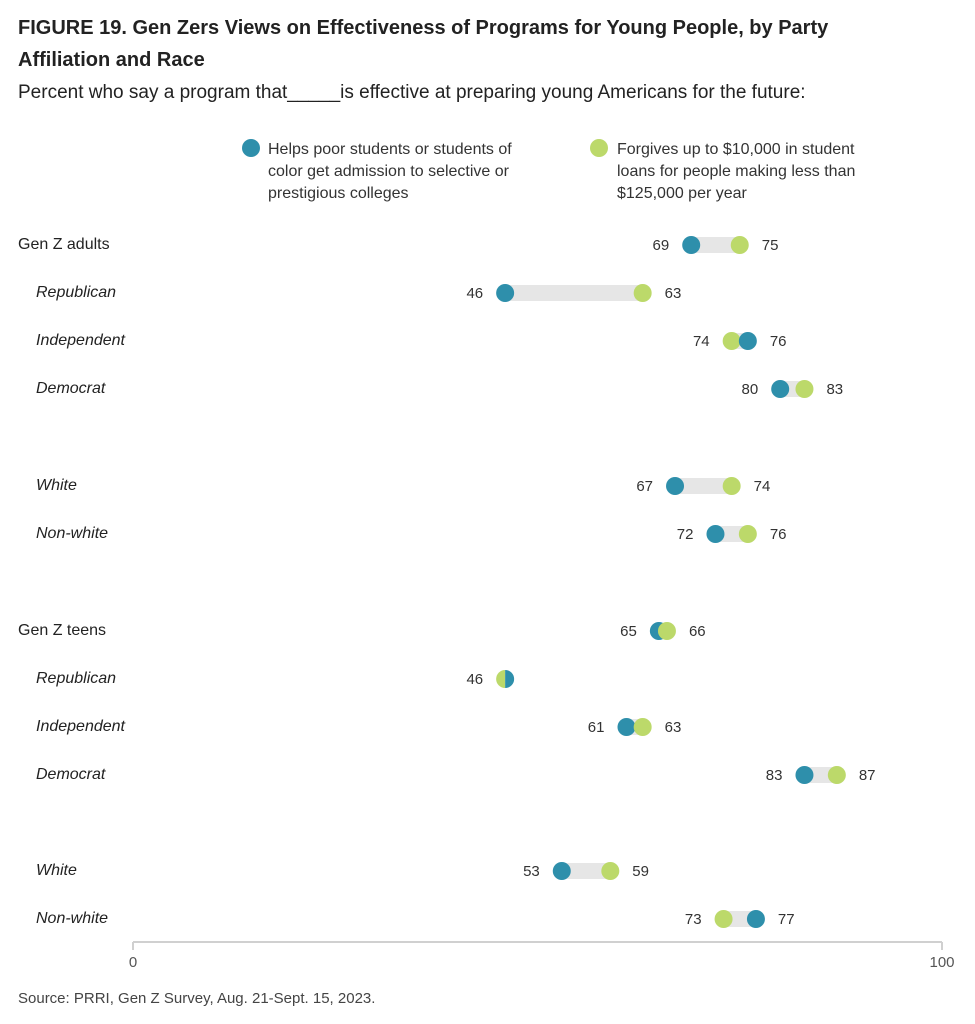  I want to click on chart-row: Democrat 80 83, so click(439, 389).